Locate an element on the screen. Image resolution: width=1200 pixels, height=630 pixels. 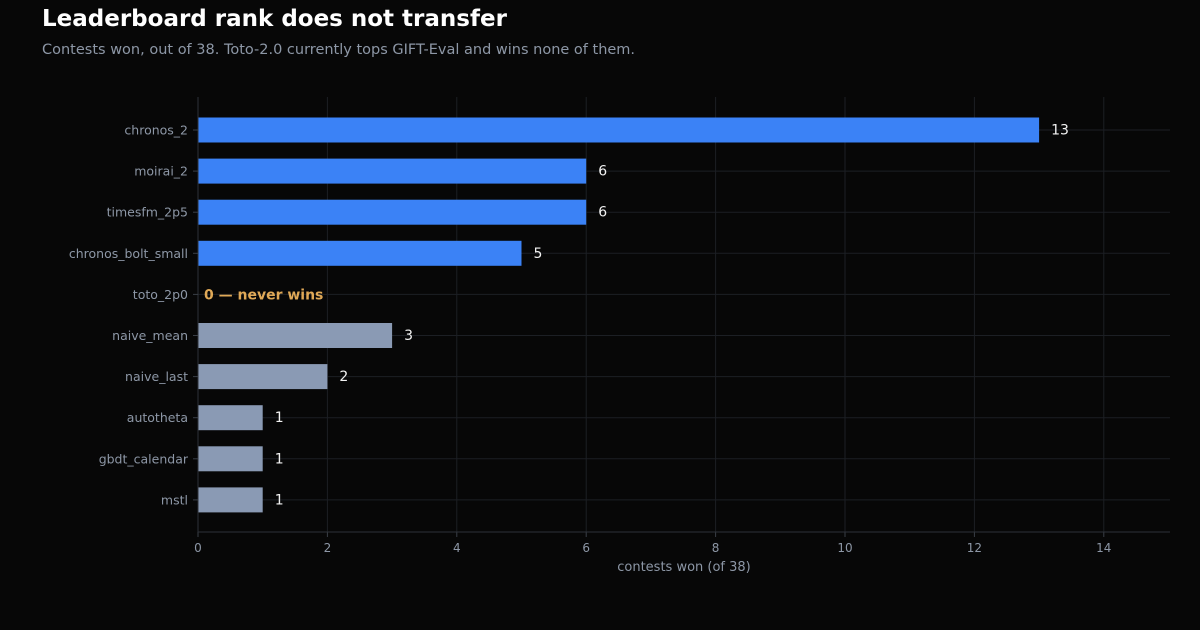
value-label-gbdt_calendar: 1 is located at coordinates (279, 459).